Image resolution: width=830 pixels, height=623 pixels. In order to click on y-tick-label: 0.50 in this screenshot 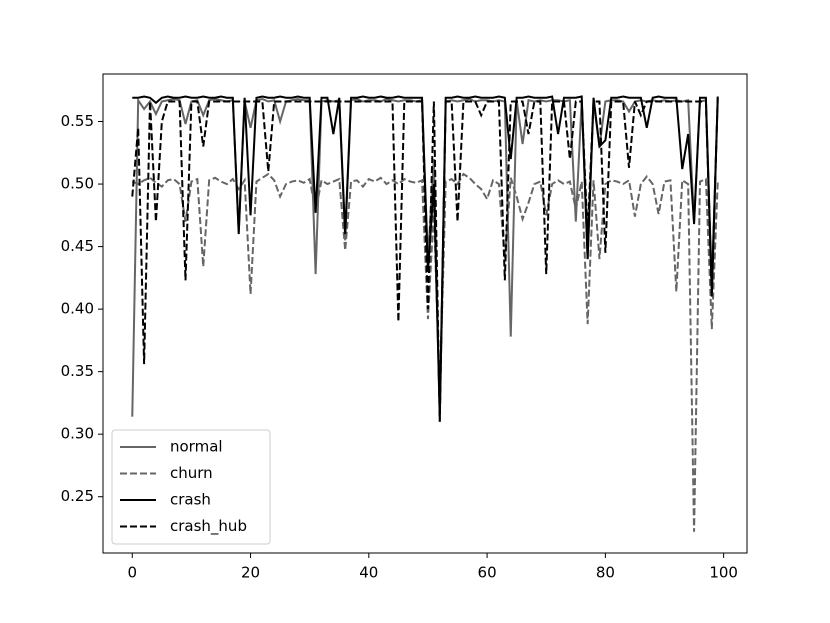, I will do `click(77, 184)`.